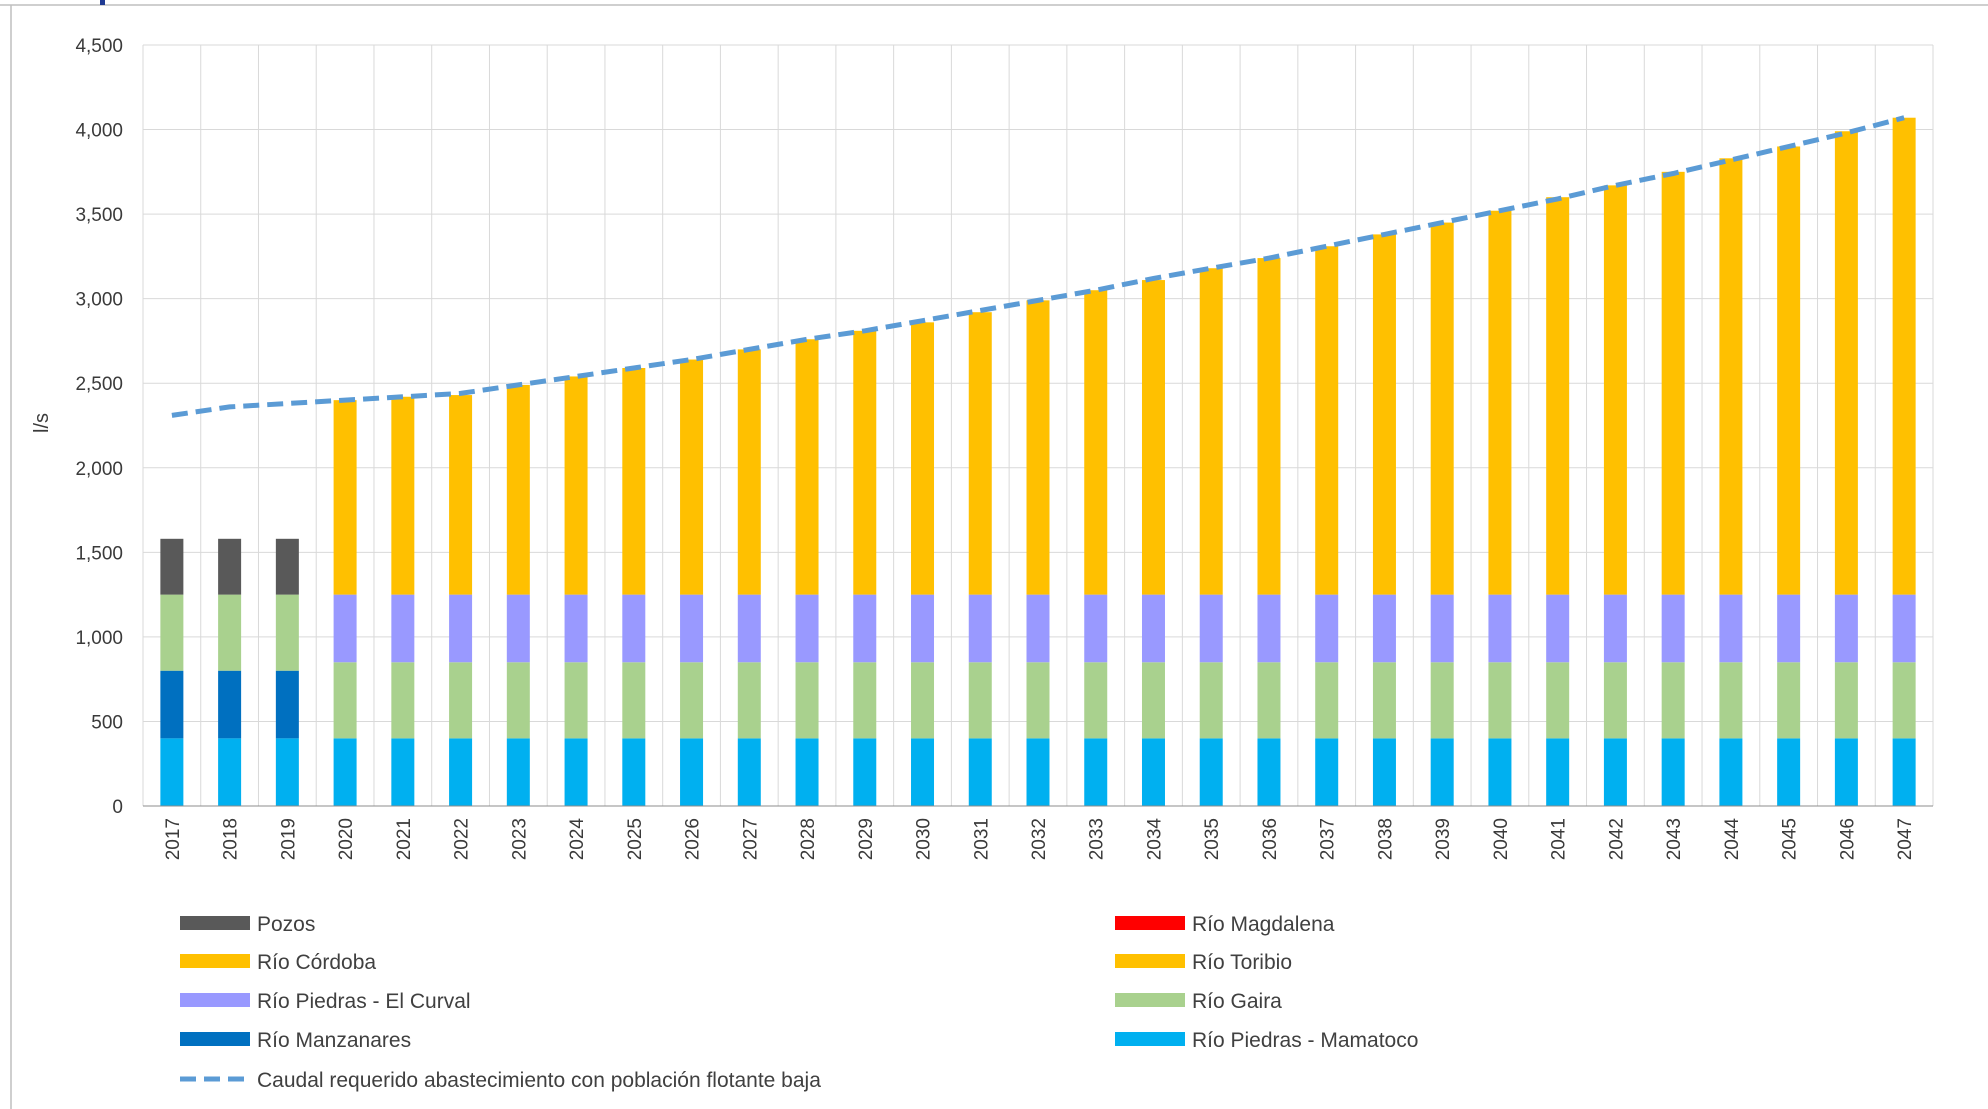 The height and width of the screenshot is (1109, 1988). What do you see at coordinates (1616, 839) in the screenshot?
I see `x-tick-label: 2042` at bounding box center [1616, 839].